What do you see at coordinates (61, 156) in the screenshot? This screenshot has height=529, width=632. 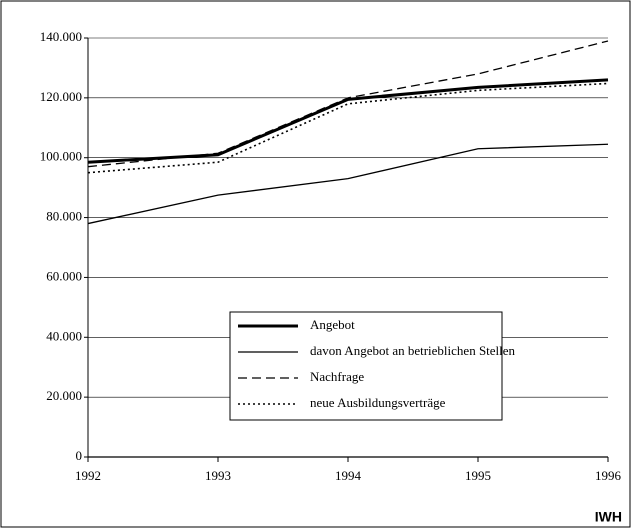 I see `y-tick-label: 100.000` at bounding box center [61, 156].